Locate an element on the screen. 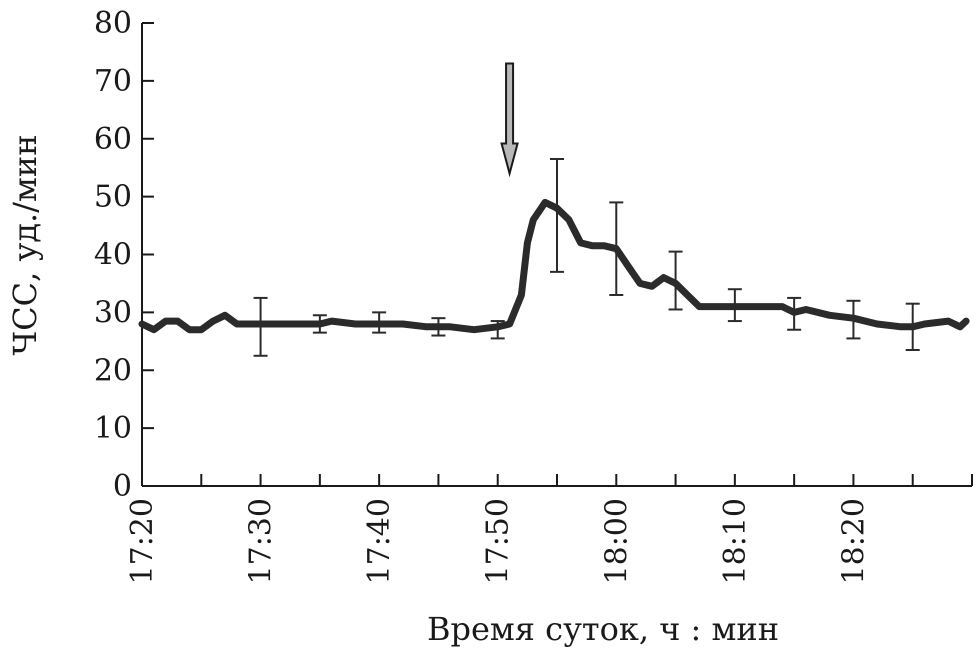 The width and height of the screenshot is (979, 652). error-bar is located at coordinates (557, 215).